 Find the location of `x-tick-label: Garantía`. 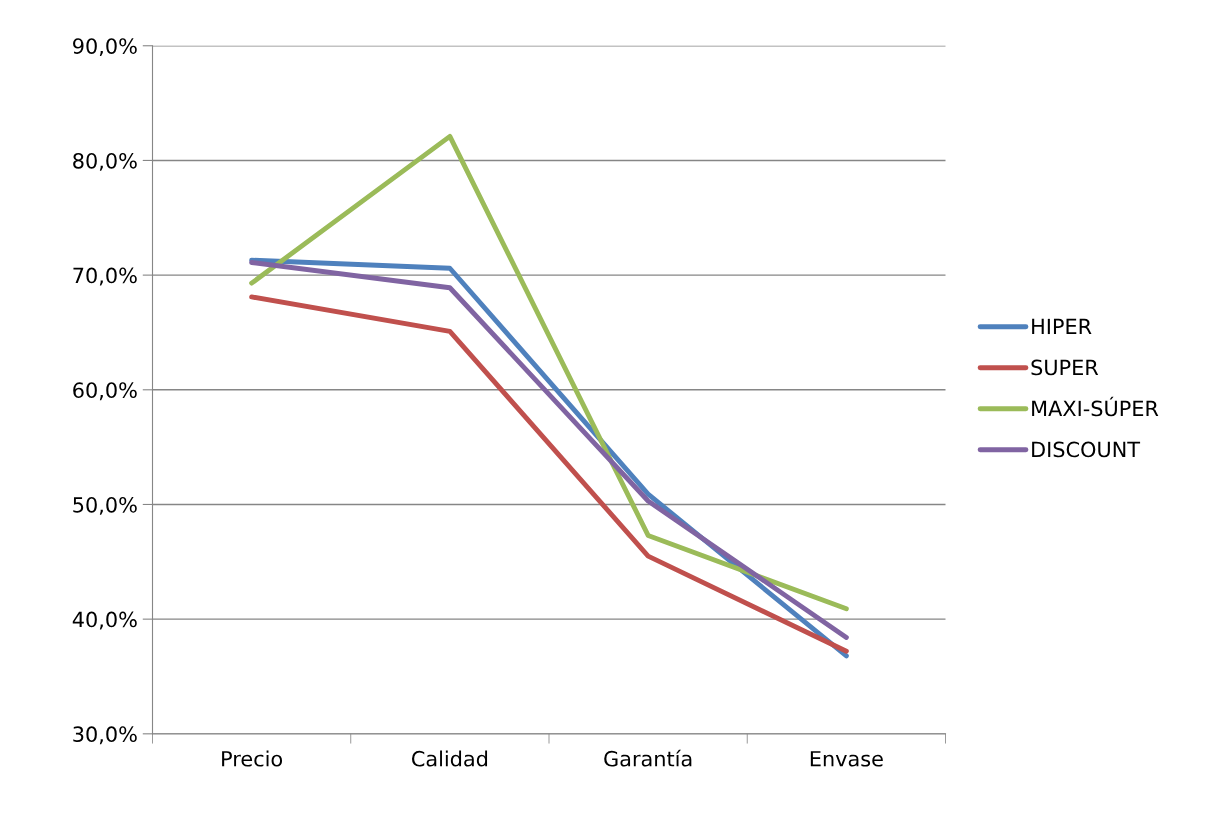

x-tick-label: Garantía is located at coordinates (648, 758).